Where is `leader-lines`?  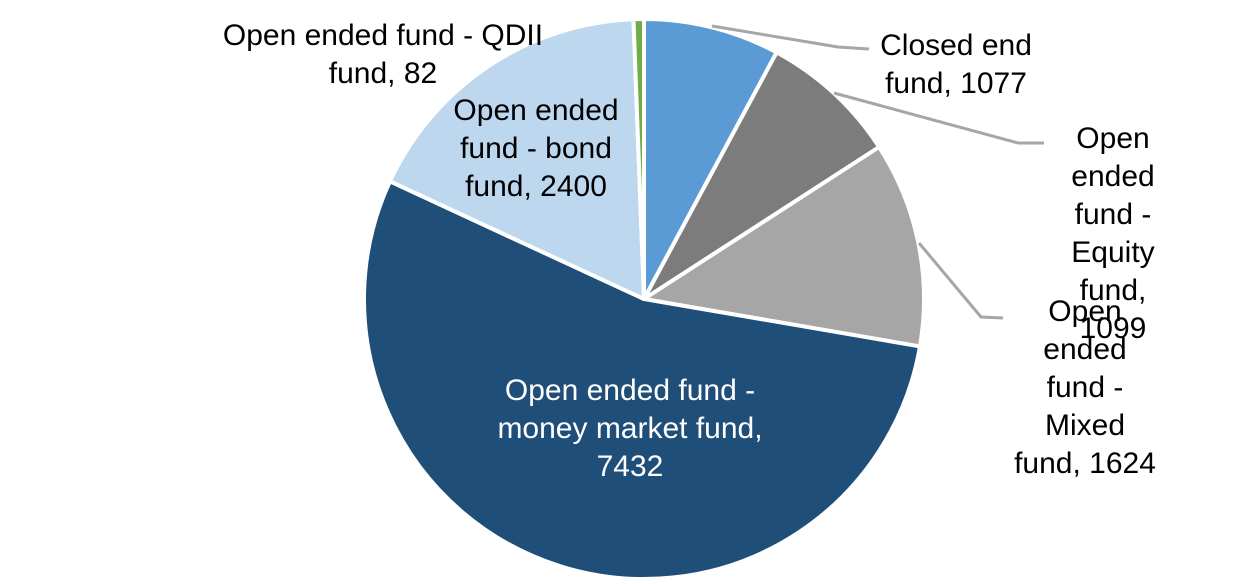
leader-lines is located at coordinates (877, 172).